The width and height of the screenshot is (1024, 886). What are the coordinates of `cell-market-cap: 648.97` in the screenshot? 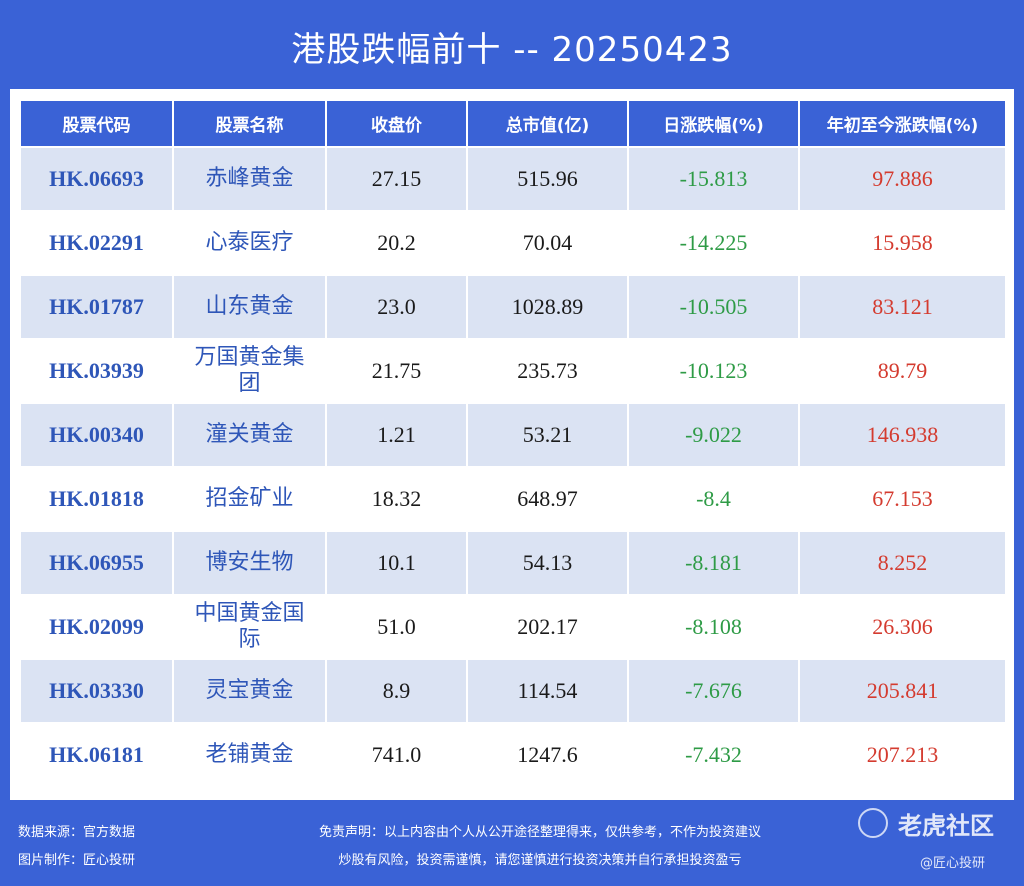 It's located at (547, 499).